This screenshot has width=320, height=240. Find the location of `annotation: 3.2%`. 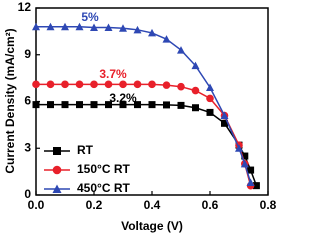

annotation: 3.2% is located at coordinates (123, 98).